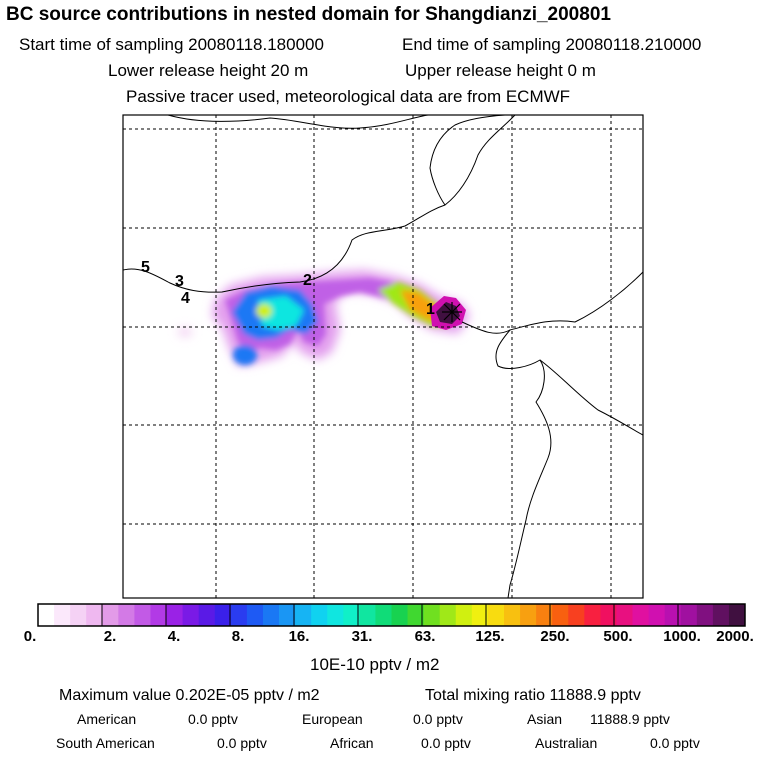  Describe the element at coordinates (171, 44) in the screenshot. I see `start-time-label: Start time of sampling 20080118.180000` at that location.